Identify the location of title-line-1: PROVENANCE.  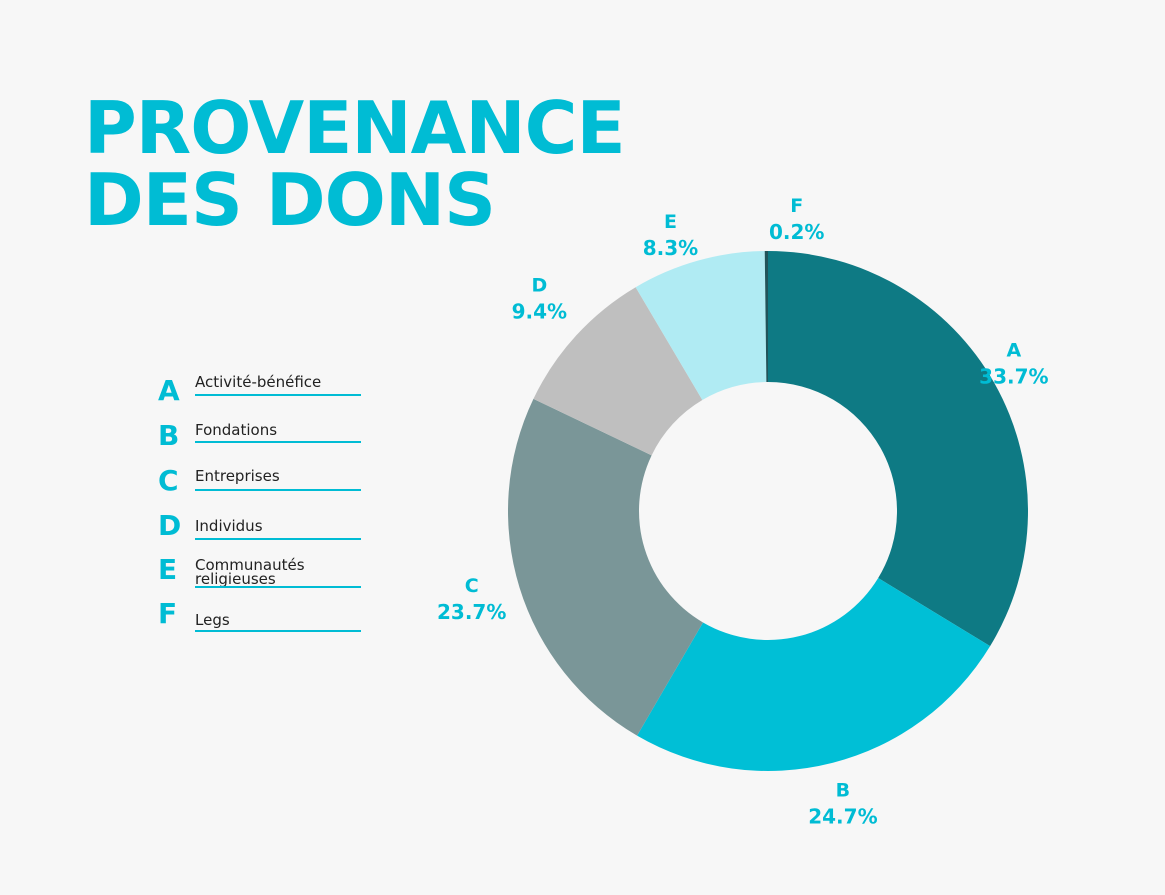
(355, 128).